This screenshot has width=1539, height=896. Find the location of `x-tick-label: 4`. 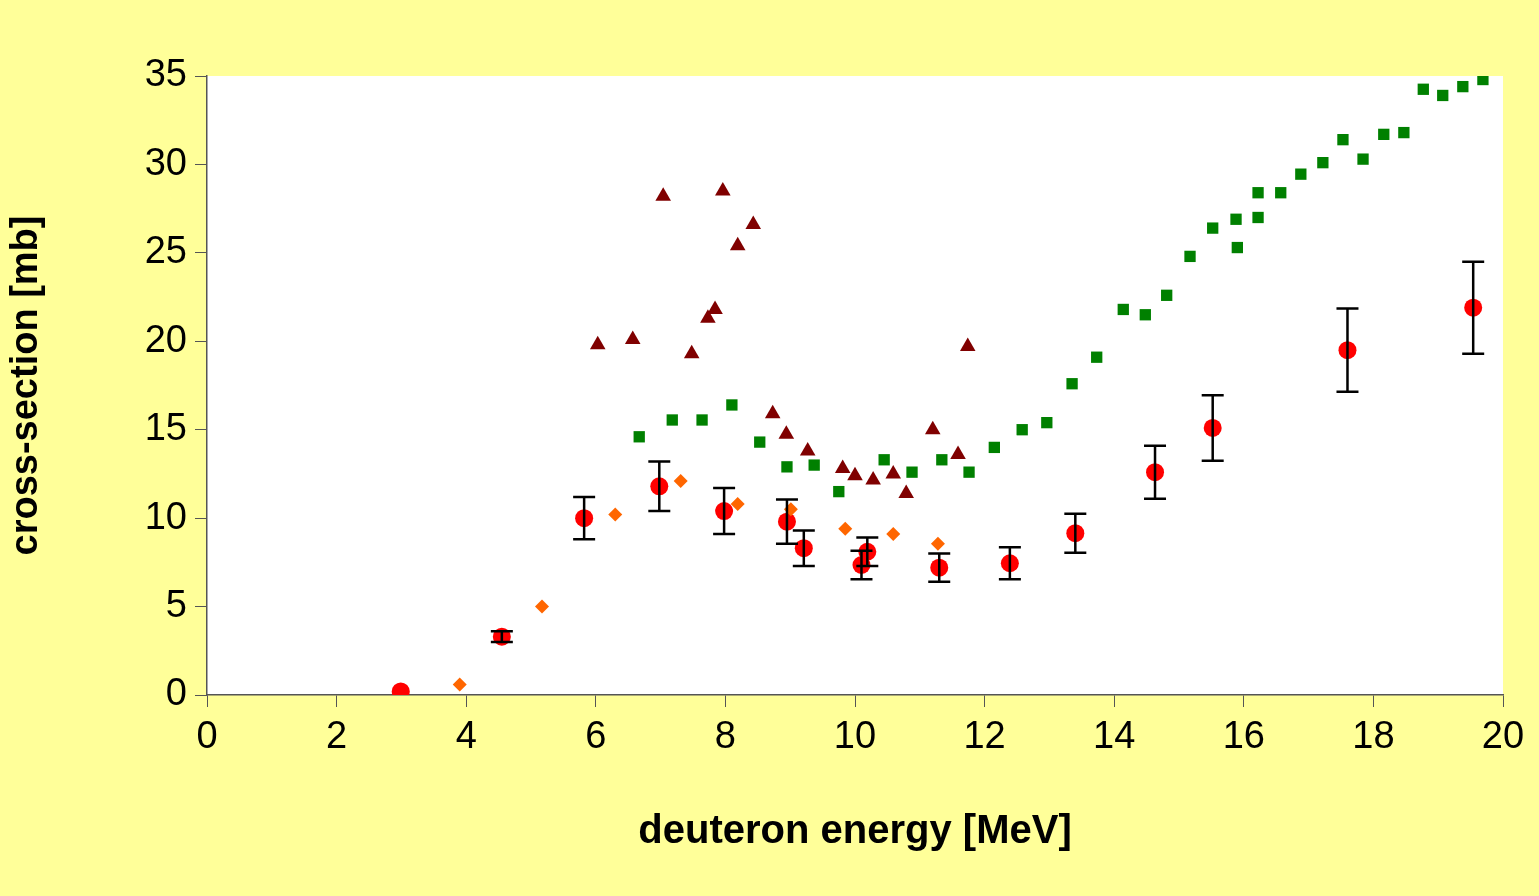

x-tick-label: 4 is located at coordinates (466, 735).